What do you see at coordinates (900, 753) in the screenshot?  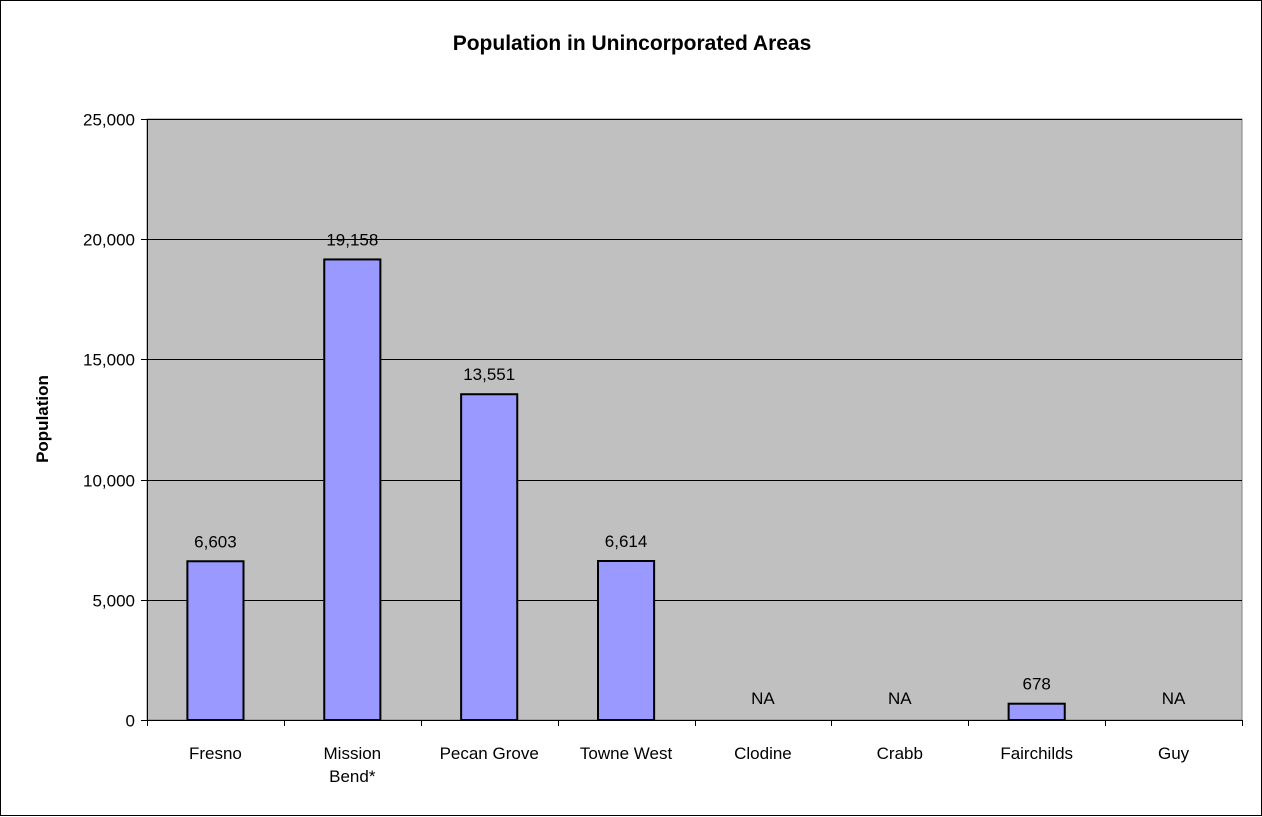 I see `x-category-label: Crabb` at bounding box center [900, 753].